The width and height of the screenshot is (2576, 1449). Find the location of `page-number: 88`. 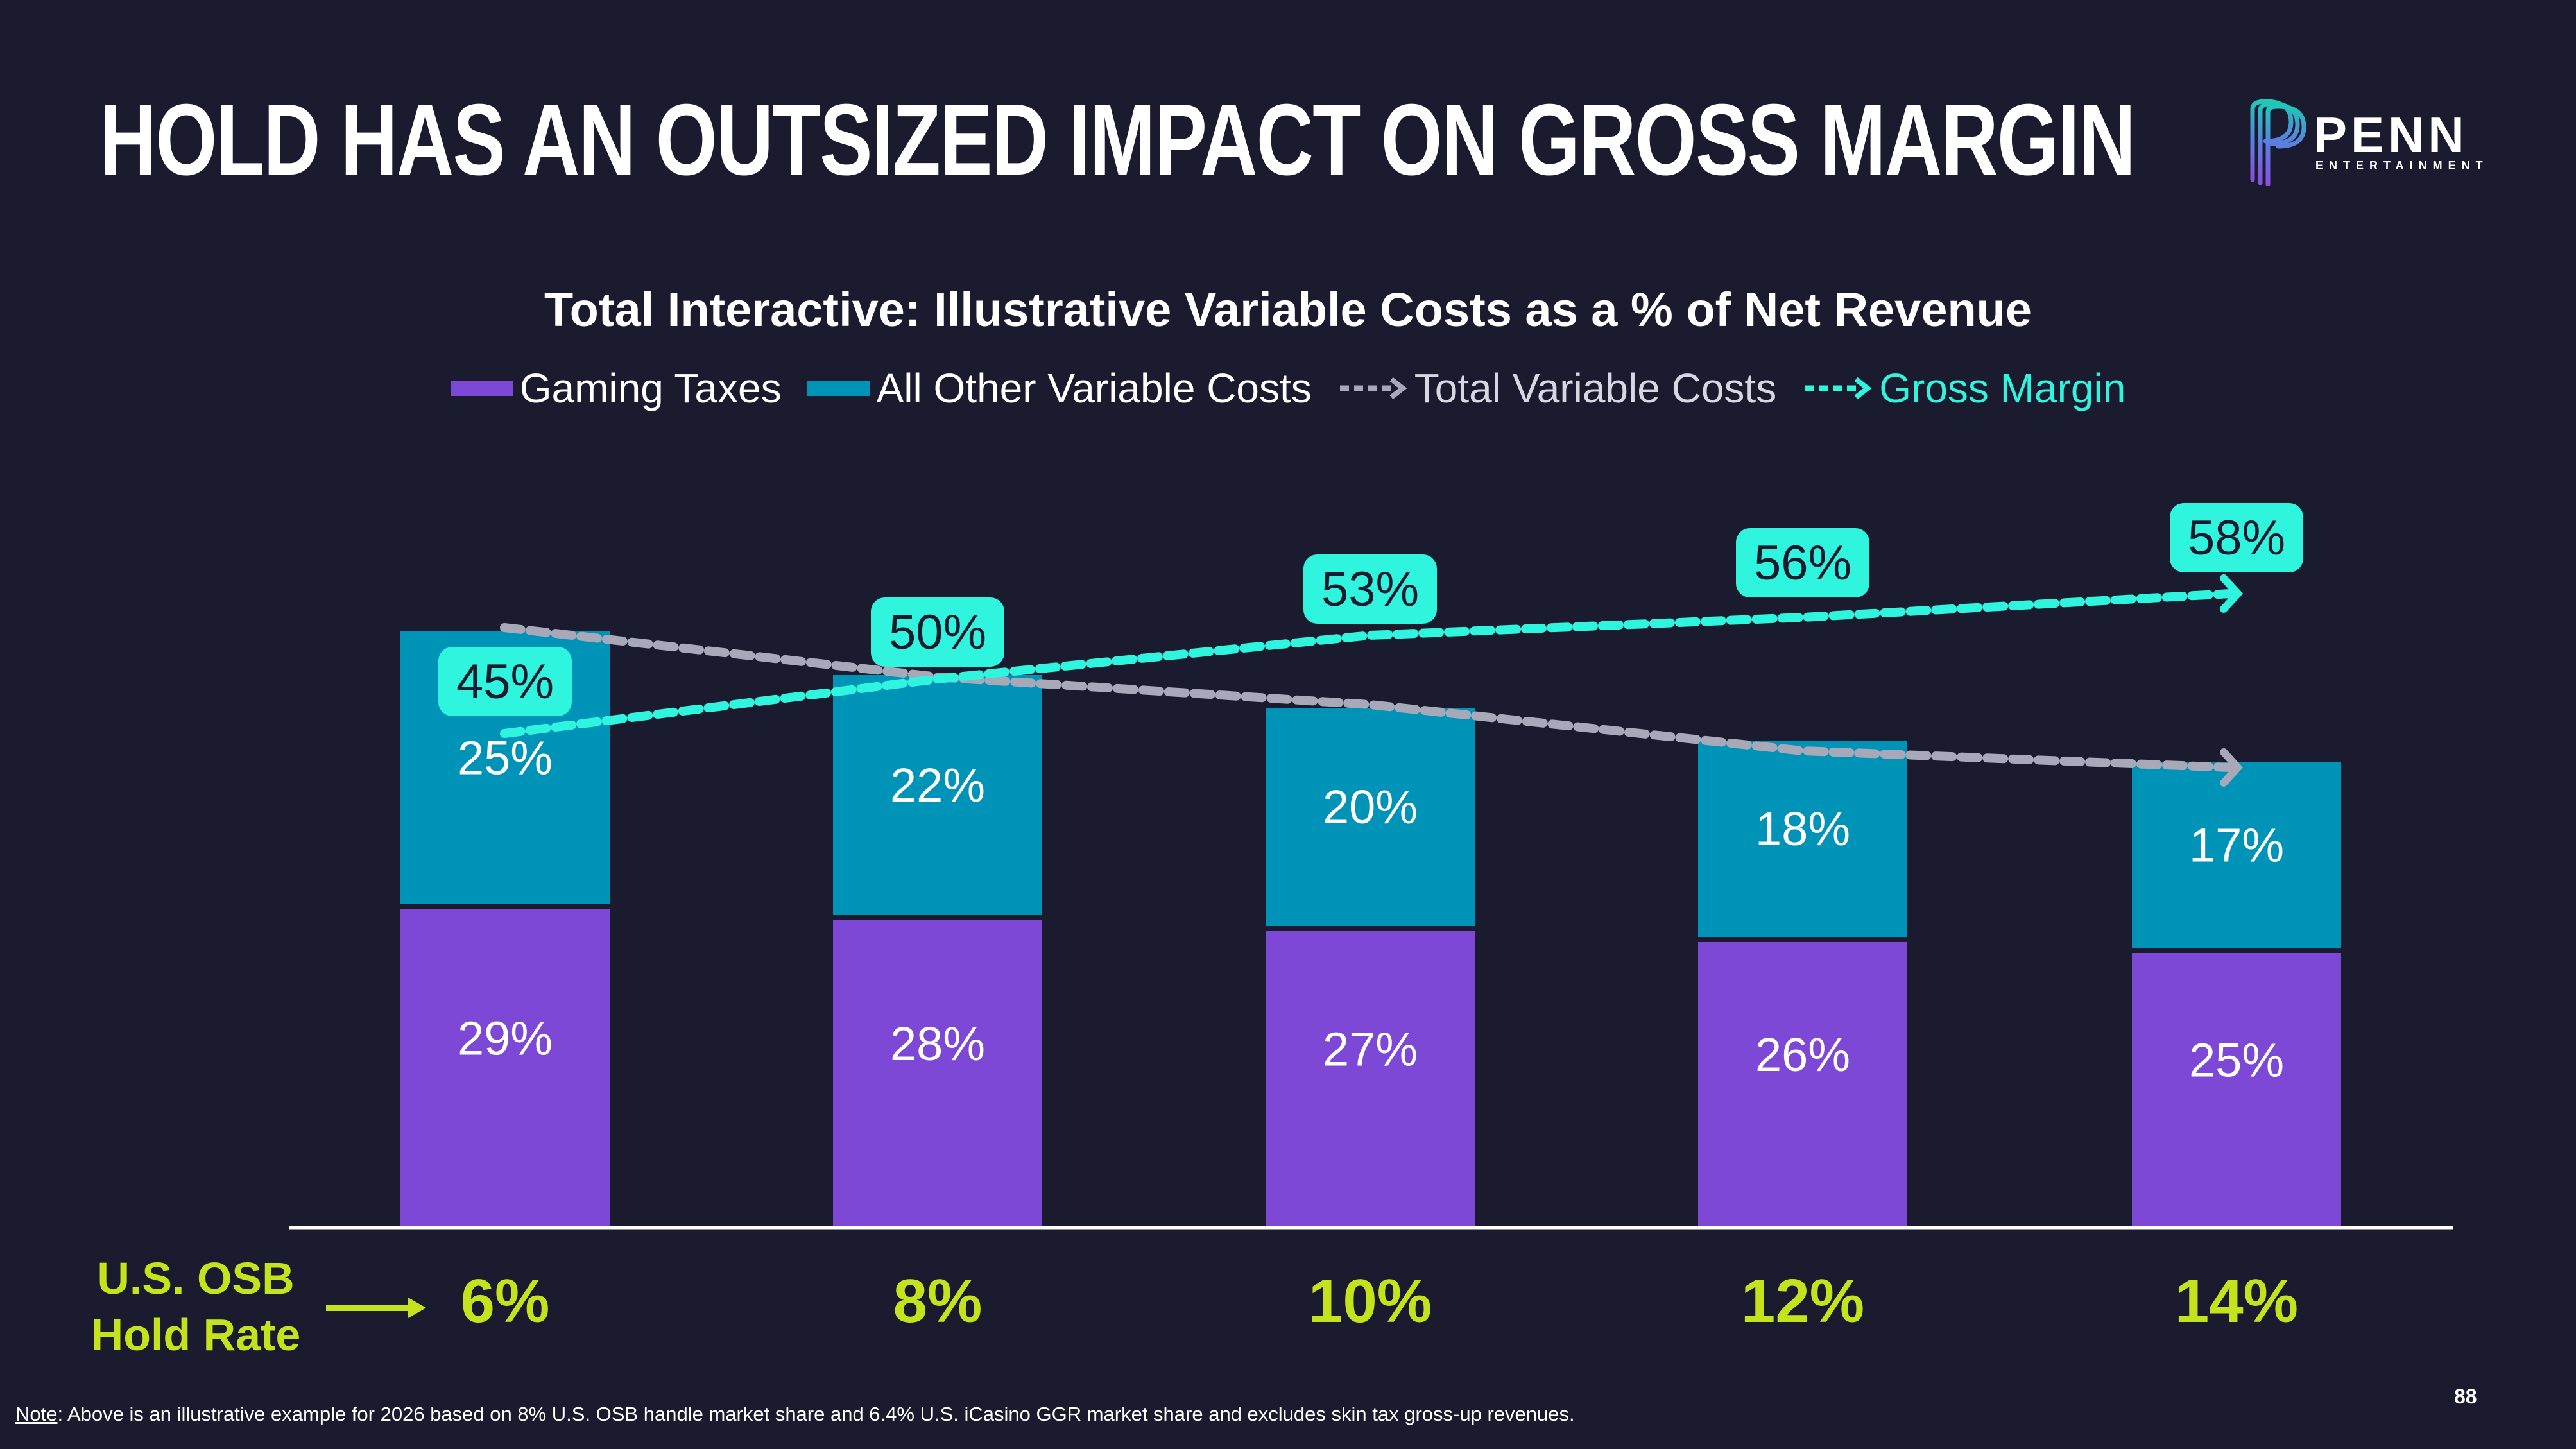

page-number: 88 is located at coordinates (2465, 1396).